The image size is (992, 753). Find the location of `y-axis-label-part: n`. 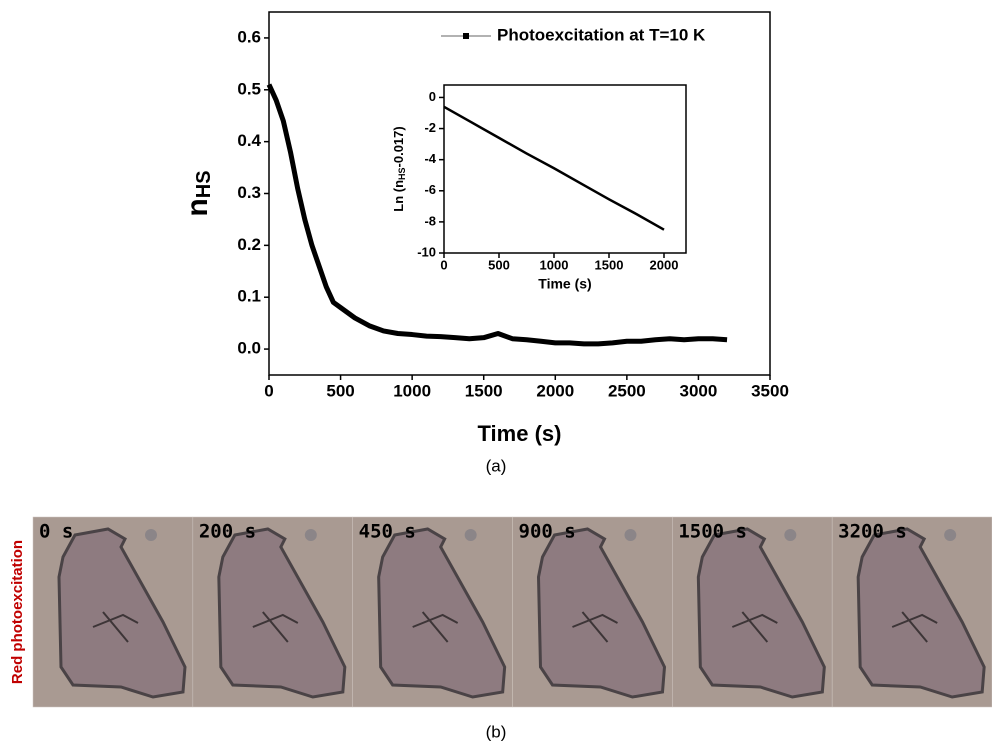

y-axis-label-part: n is located at coordinates (197, 207).